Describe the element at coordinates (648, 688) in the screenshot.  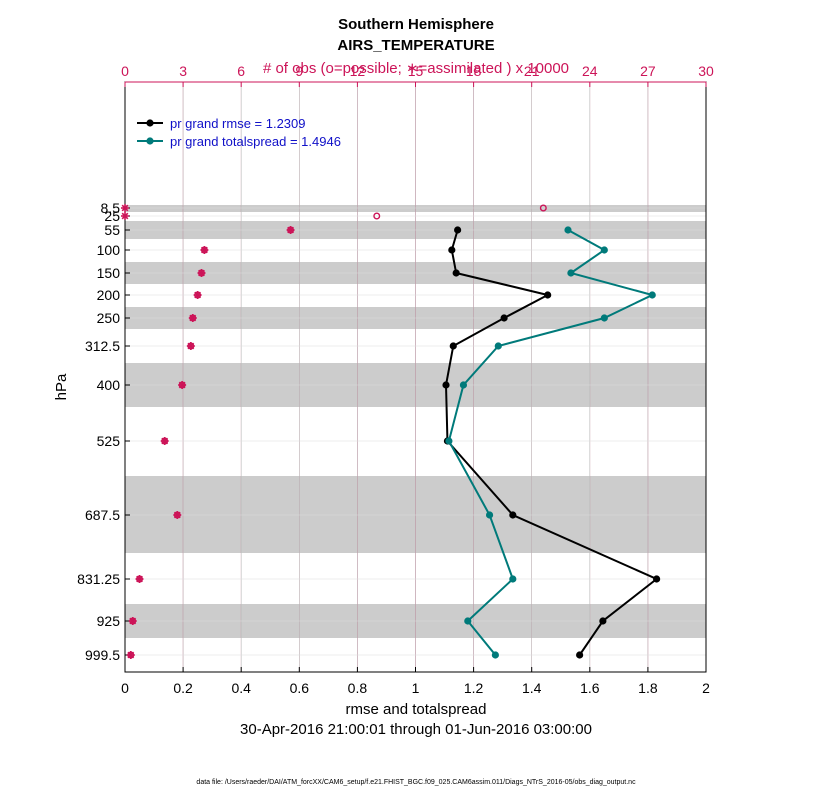
I see `x-tick-label: 1.8` at that location.